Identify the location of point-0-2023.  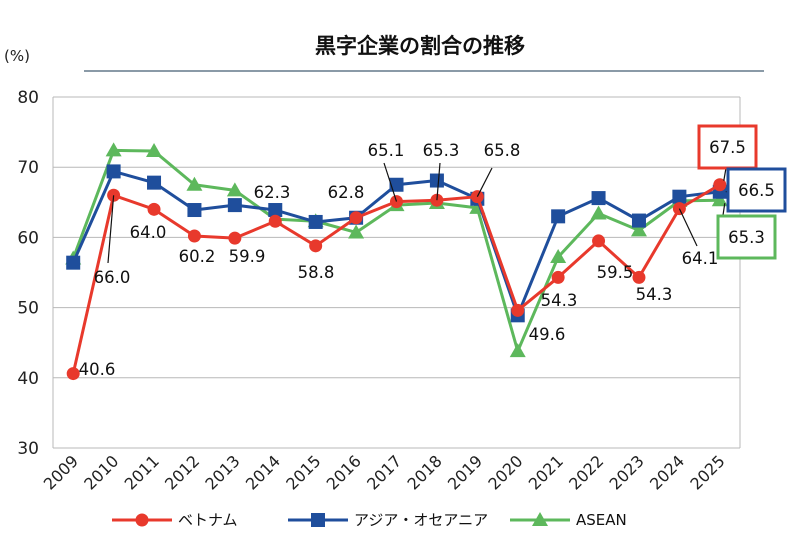
(639, 277).